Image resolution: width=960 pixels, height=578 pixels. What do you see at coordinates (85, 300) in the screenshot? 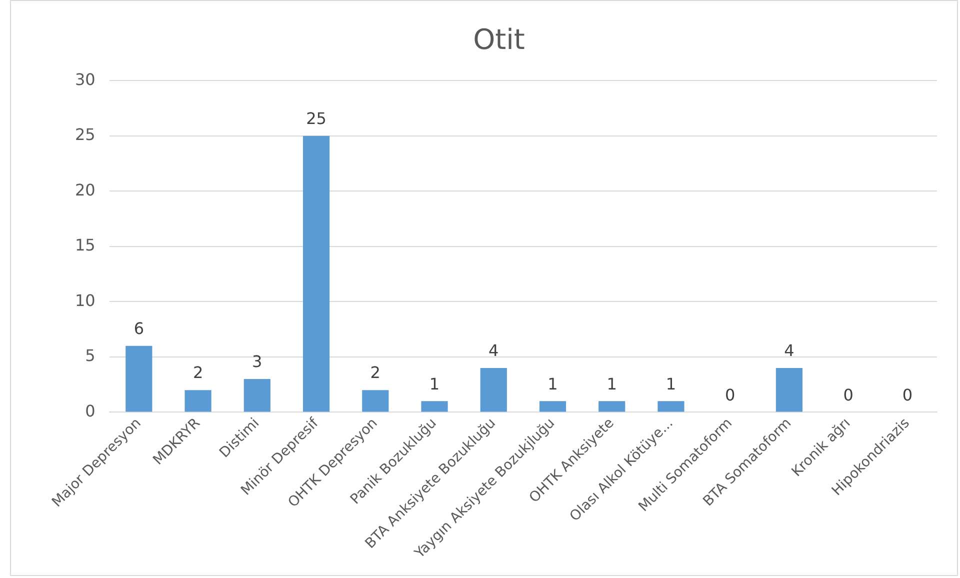
I see `y-tick-label: 10` at bounding box center [85, 300].